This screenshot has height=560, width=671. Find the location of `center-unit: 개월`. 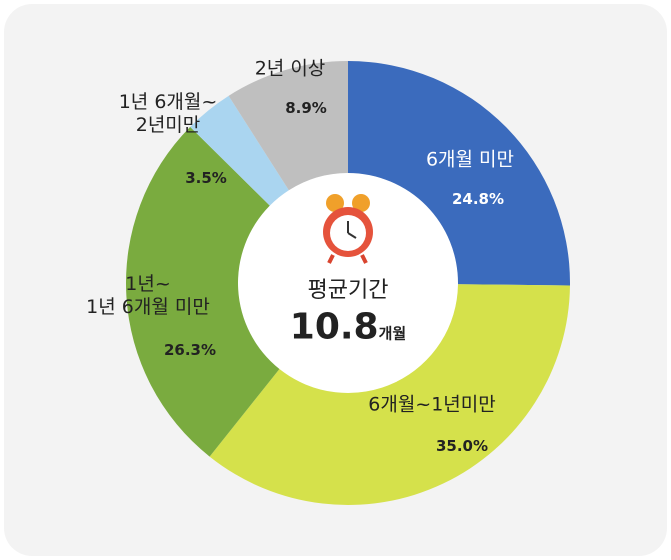

center-unit: 개월 is located at coordinates (392, 333).